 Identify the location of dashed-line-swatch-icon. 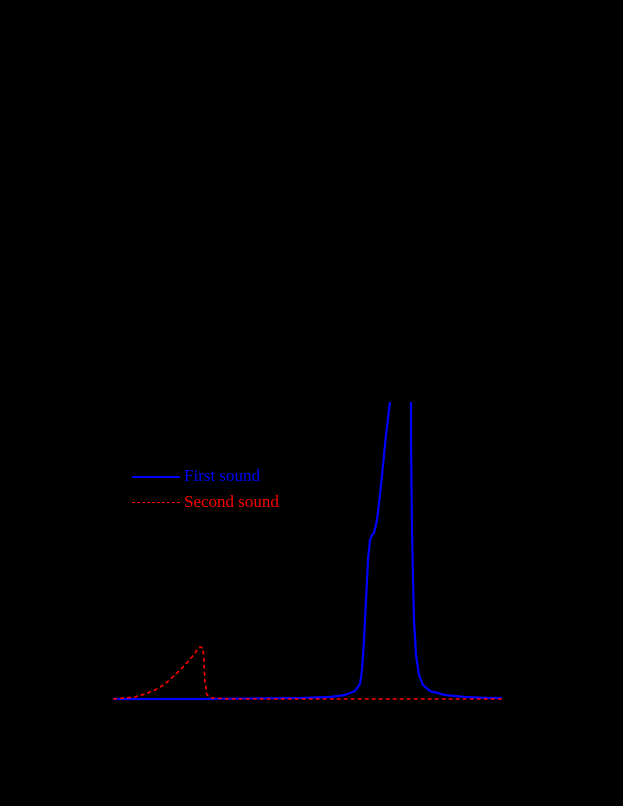
(156, 502).